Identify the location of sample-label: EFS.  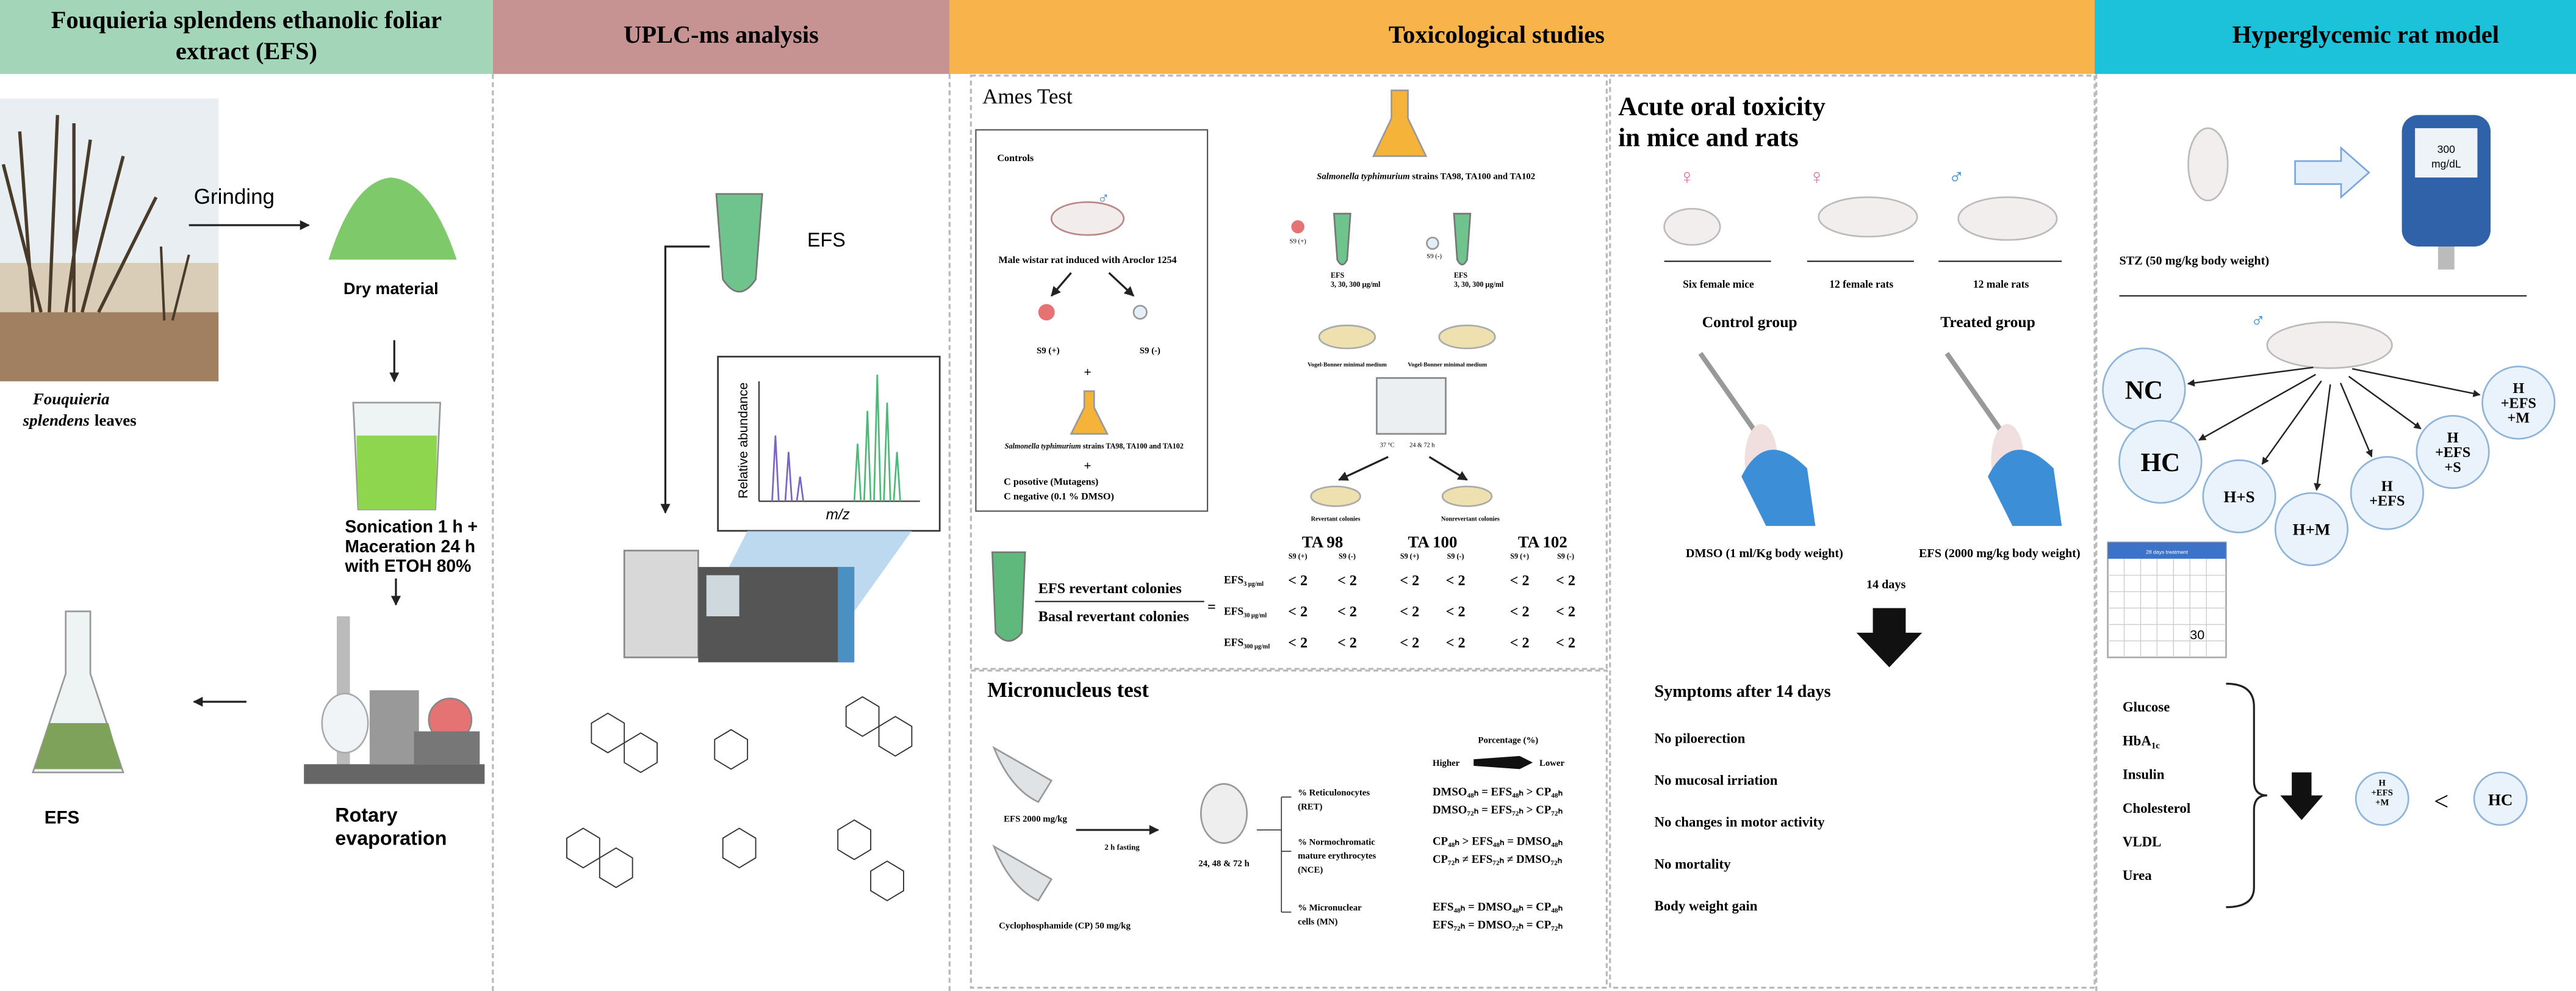
(826, 240).